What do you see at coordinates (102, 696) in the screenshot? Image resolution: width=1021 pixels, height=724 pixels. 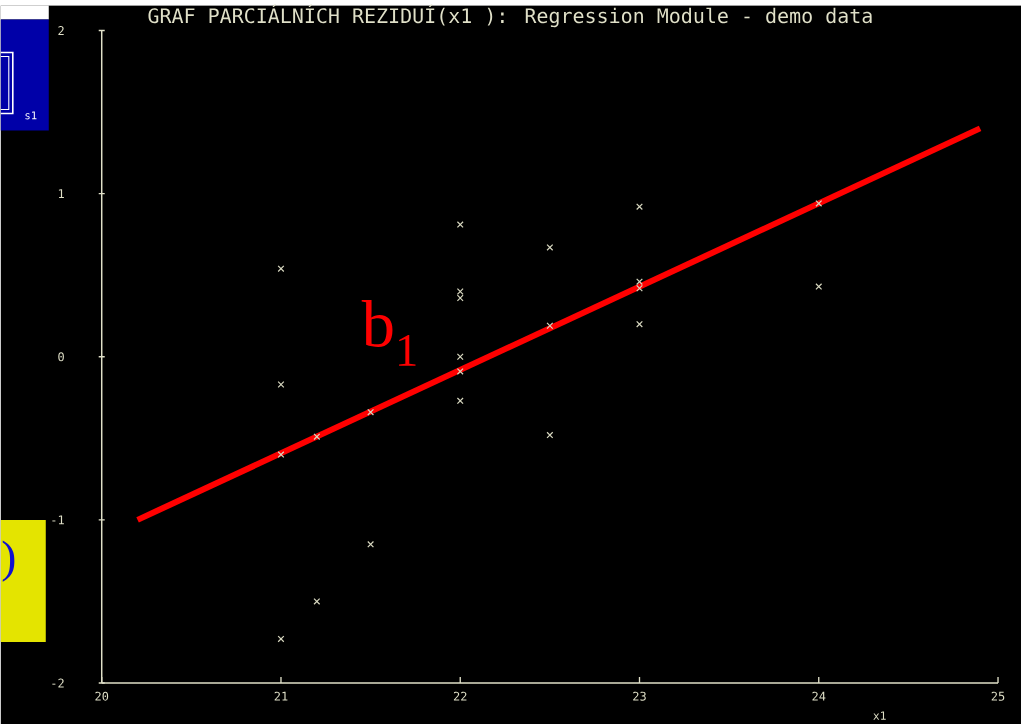 I see `x-tick-label: 20` at bounding box center [102, 696].